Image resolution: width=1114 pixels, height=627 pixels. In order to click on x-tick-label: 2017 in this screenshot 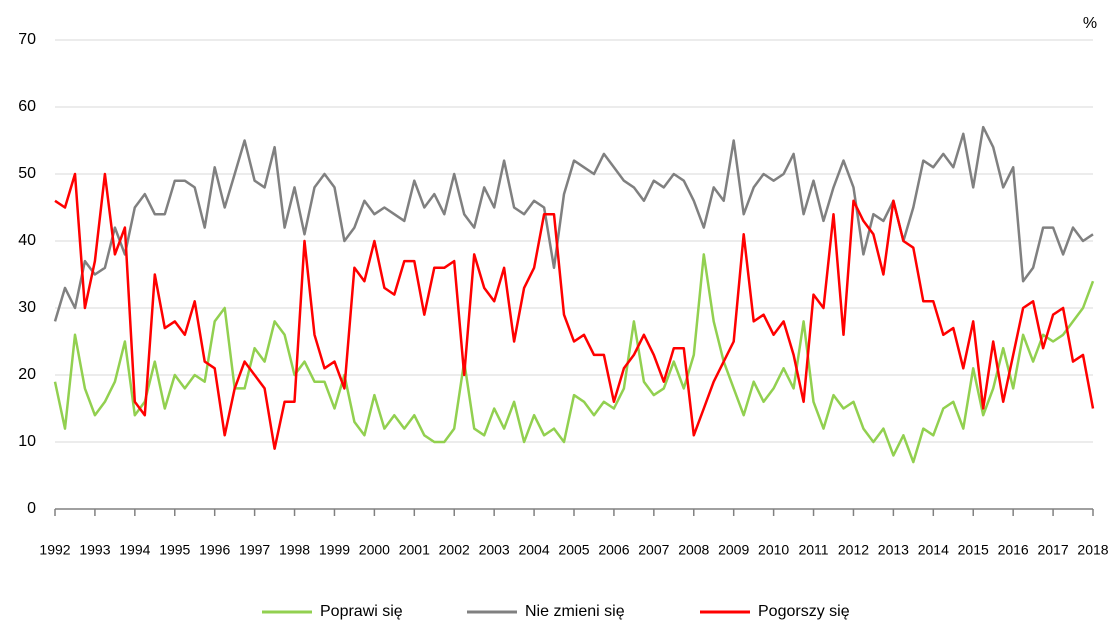, I will do `click(1052, 550)`.